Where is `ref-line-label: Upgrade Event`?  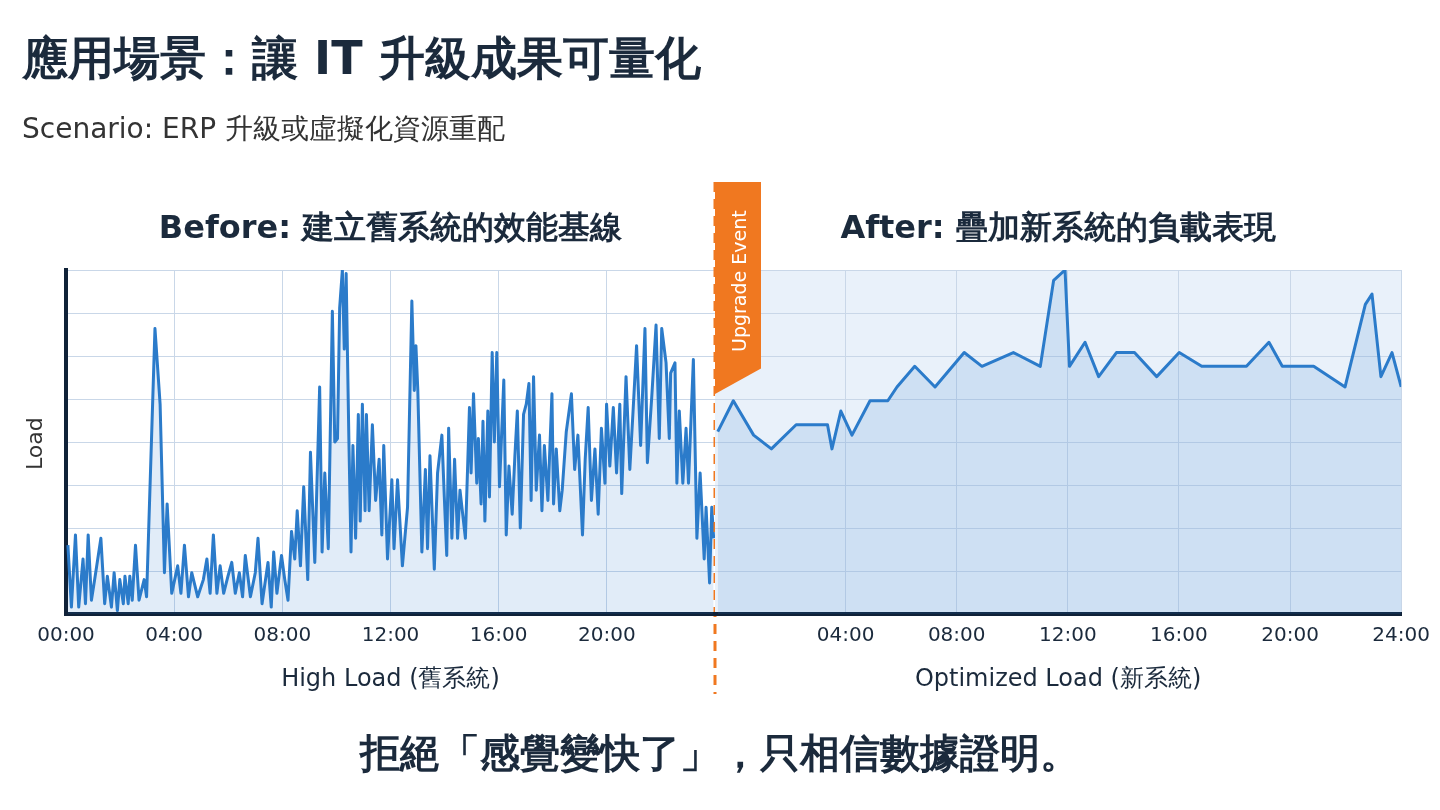
ref-line-label: Upgrade Event is located at coordinates (739, 281).